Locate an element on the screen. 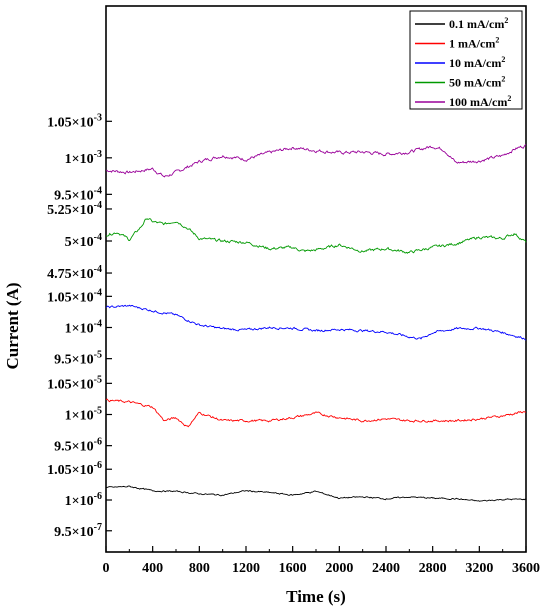 Image resolution: width=550 pixels, height=616 pixels. legend-label: 100 mA/cm2 is located at coordinates (480, 101).